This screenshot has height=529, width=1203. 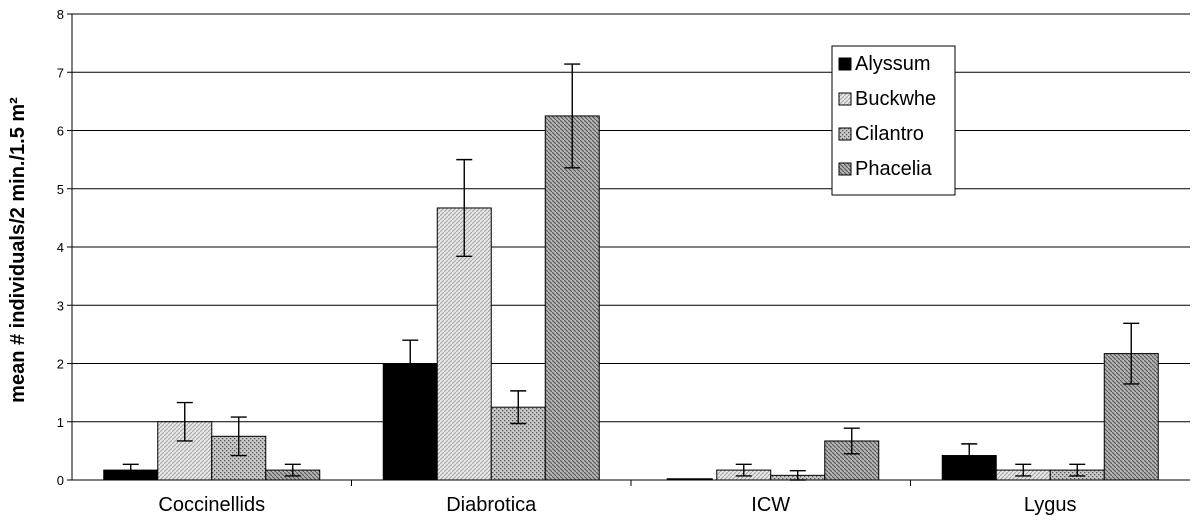 What do you see at coordinates (1050, 505) in the screenshot?
I see `x-category-label: Lygus` at bounding box center [1050, 505].